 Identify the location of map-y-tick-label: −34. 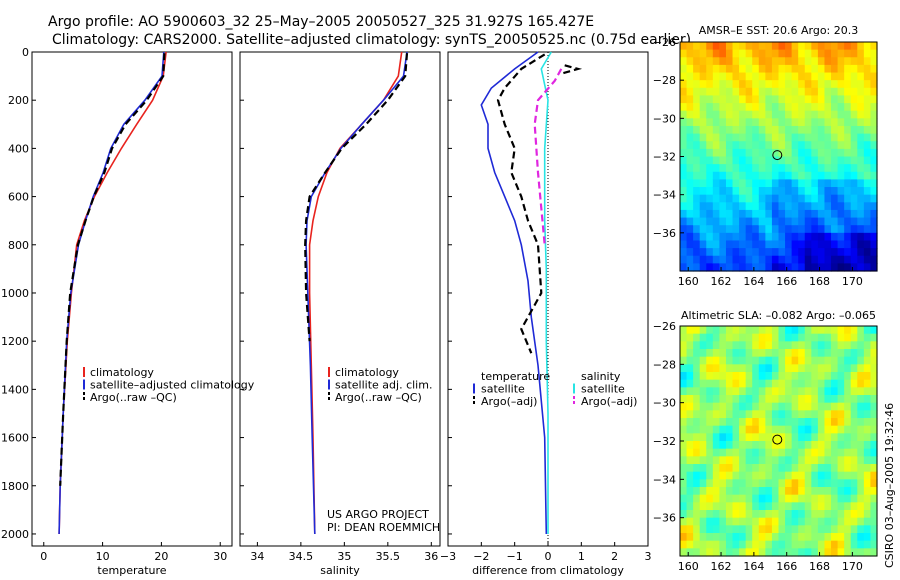
(664, 479).